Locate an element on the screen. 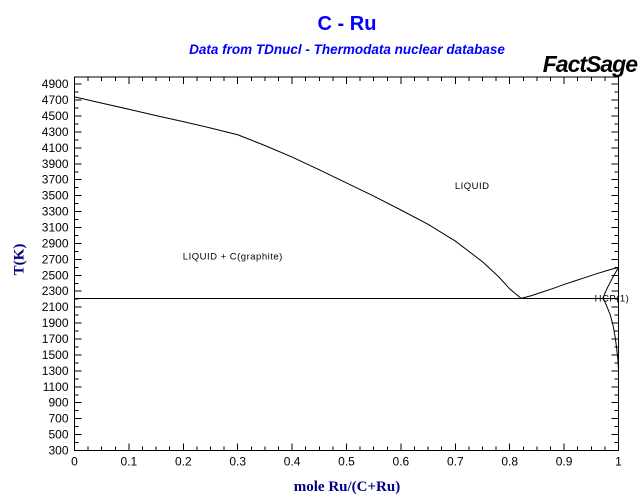 This screenshot has width=640, height=504. x-tick-label: 0.1 is located at coordinates (129, 462).